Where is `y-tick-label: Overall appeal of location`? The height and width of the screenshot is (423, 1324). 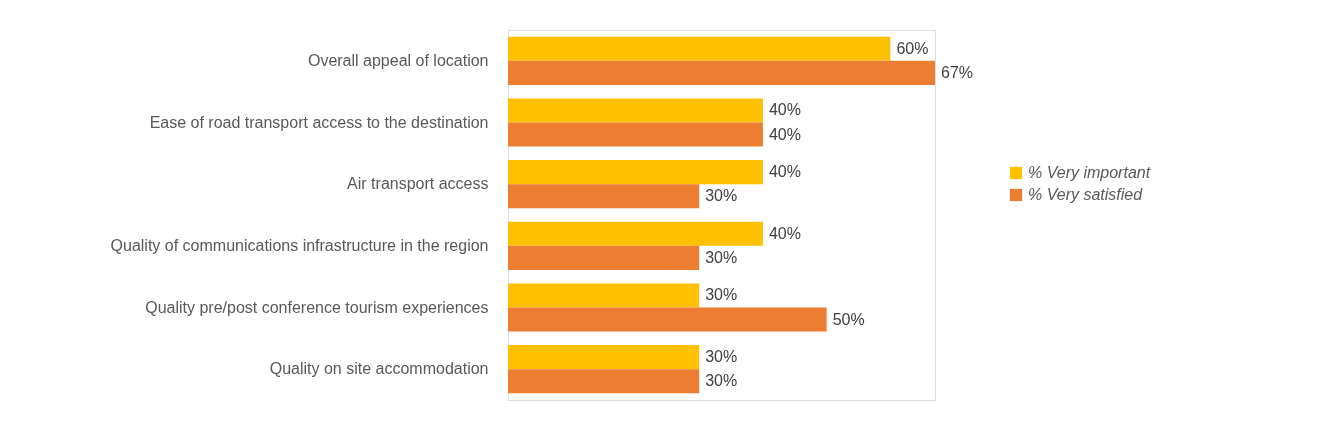 y-tick-label: Overall appeal of location is located at coordinates (398, 60).